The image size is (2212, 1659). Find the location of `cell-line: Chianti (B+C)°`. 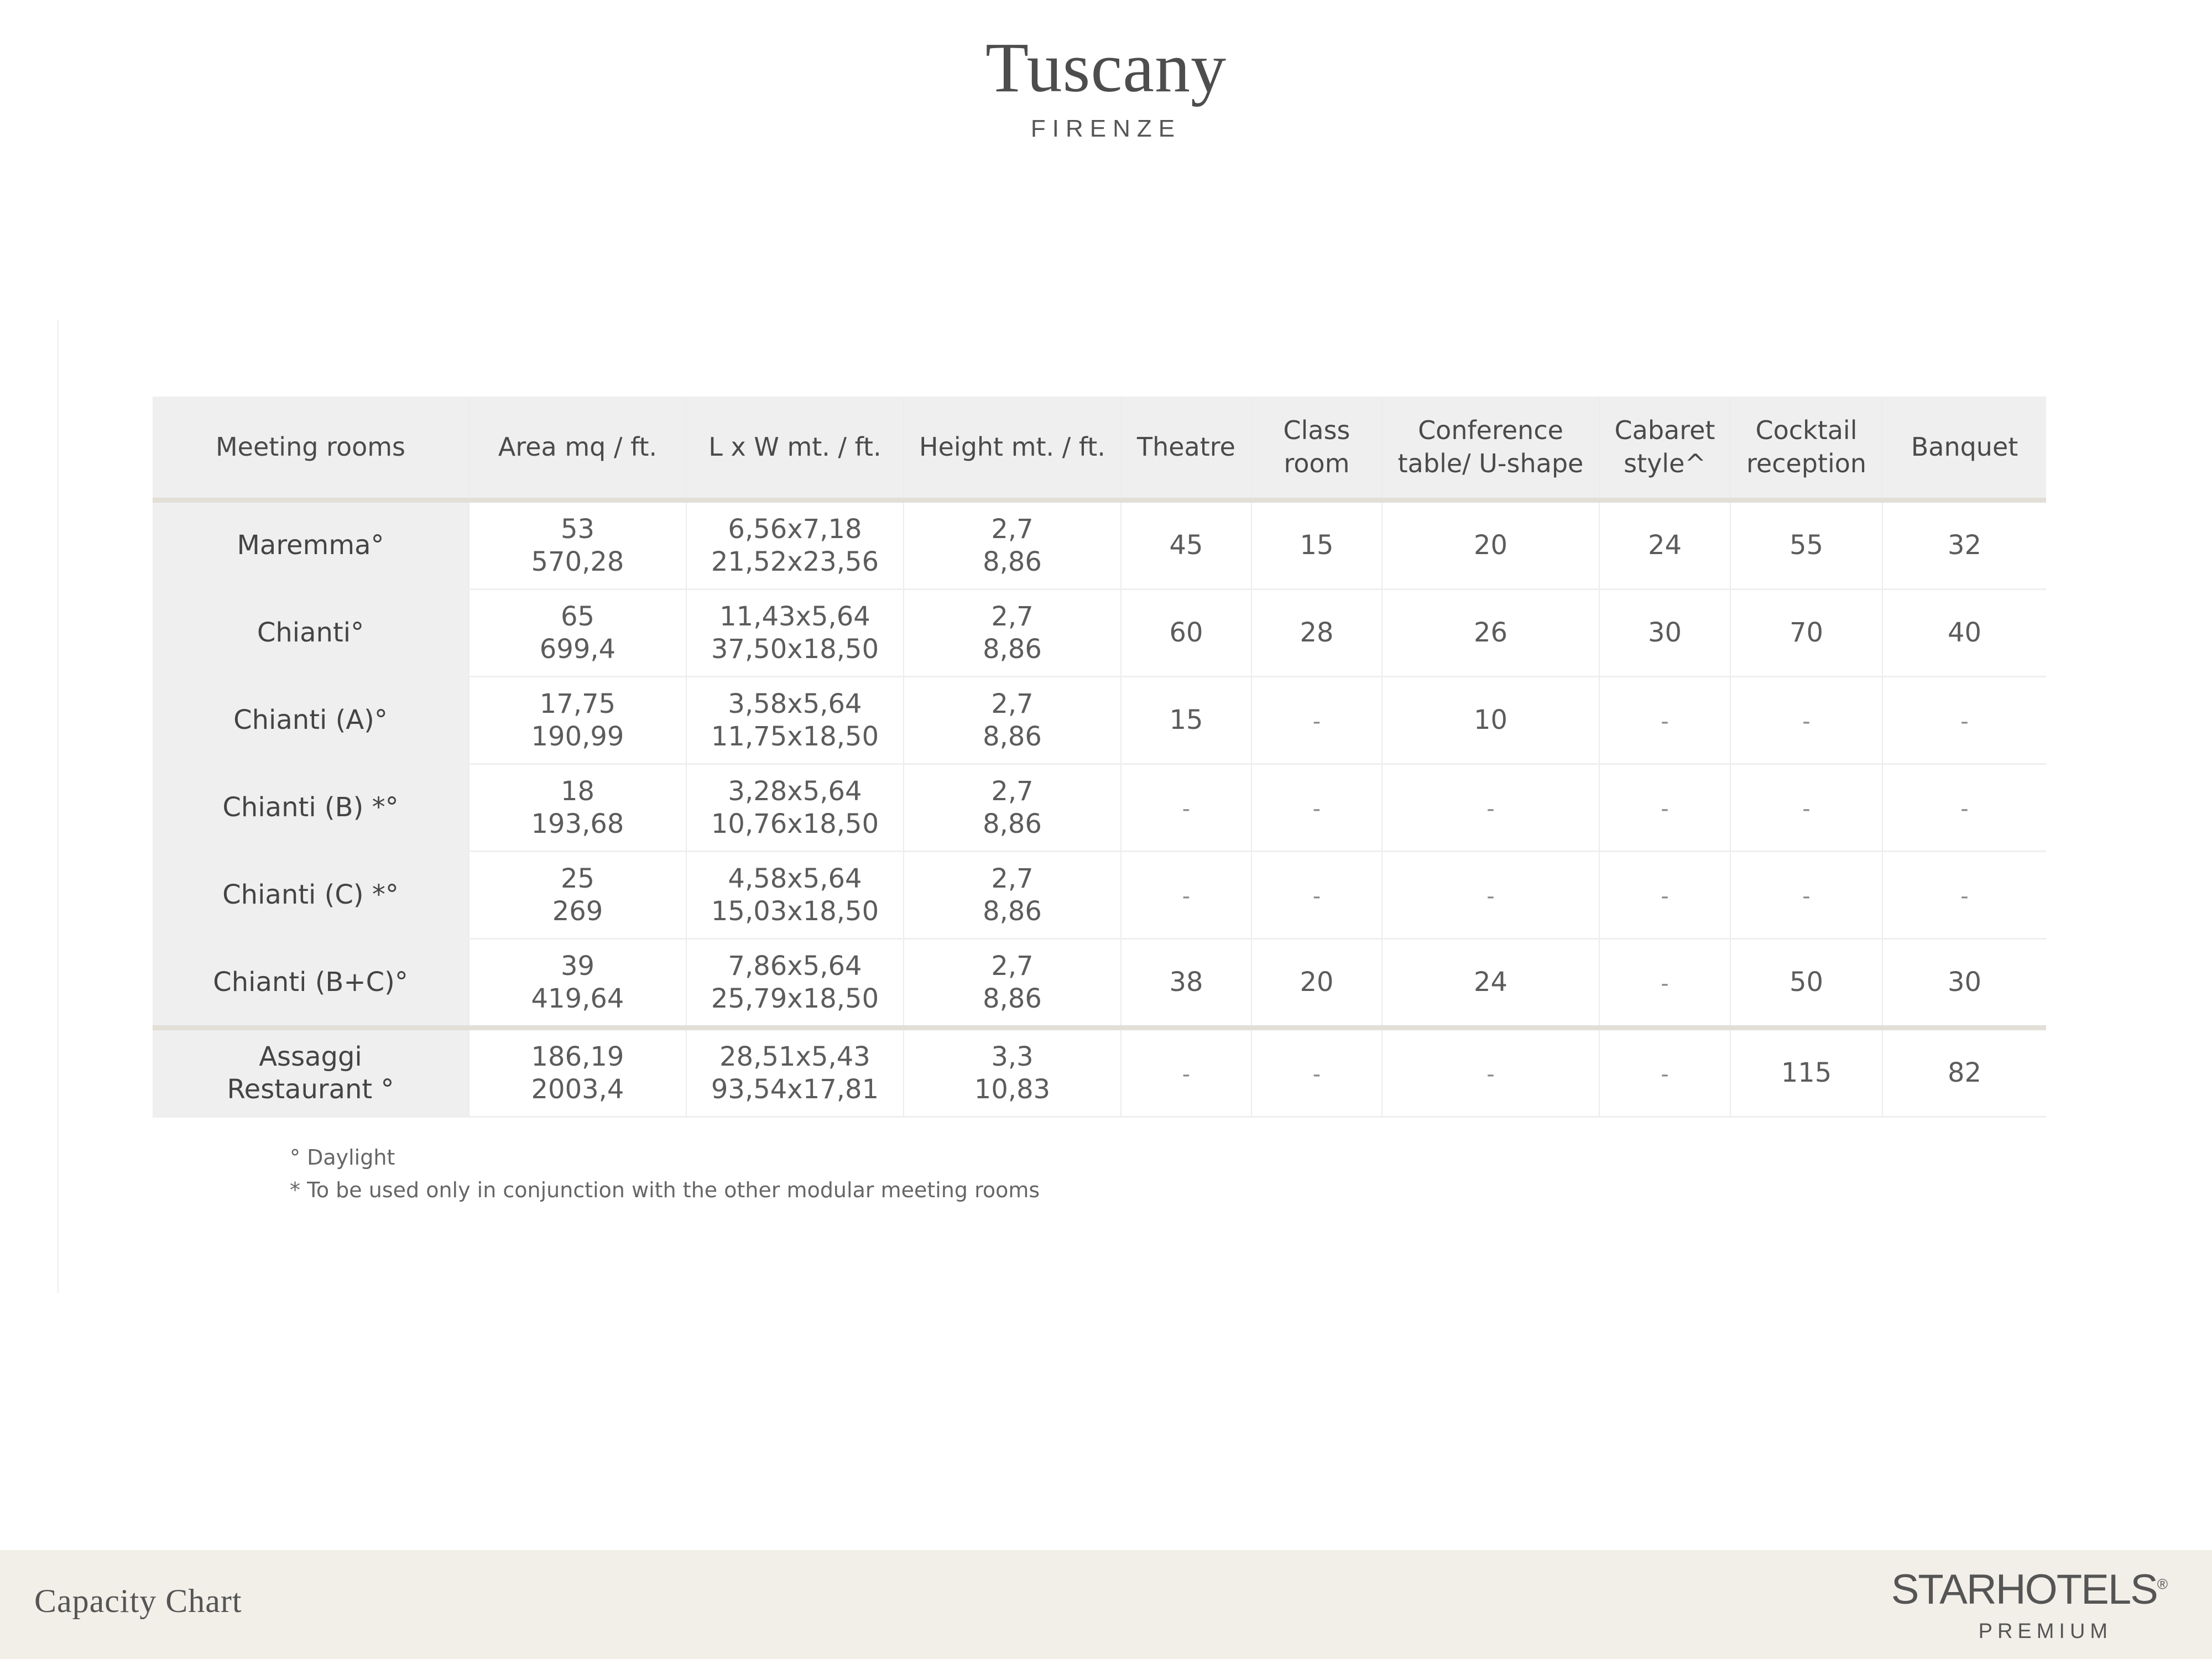

cell-line: Chianti (B+C)° is located at coordinates (311, 983).